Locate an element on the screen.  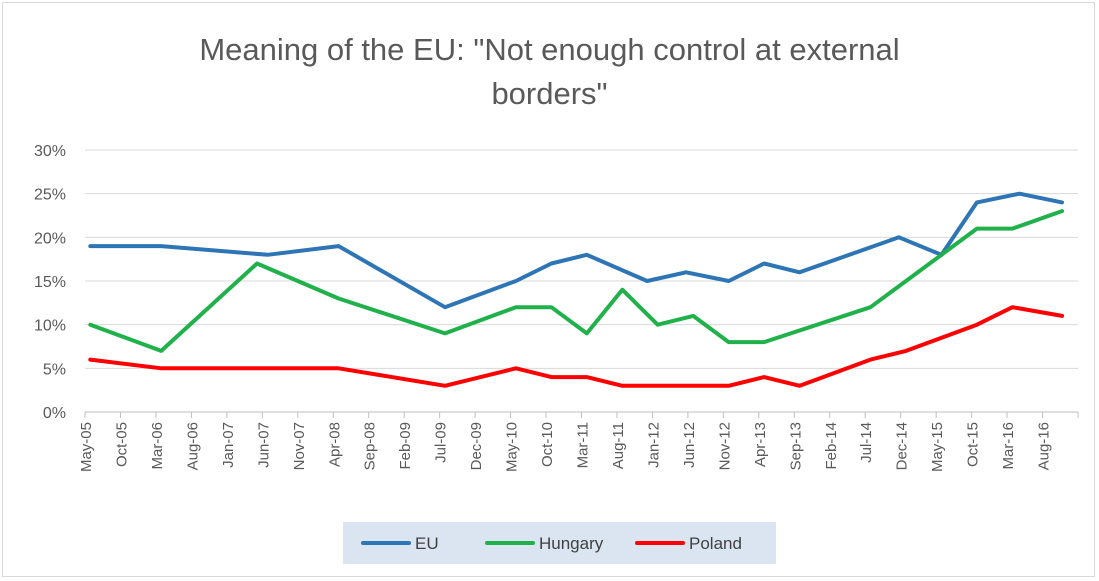
legend-label-hungary: Hungary is located at coordinates (571, 543).